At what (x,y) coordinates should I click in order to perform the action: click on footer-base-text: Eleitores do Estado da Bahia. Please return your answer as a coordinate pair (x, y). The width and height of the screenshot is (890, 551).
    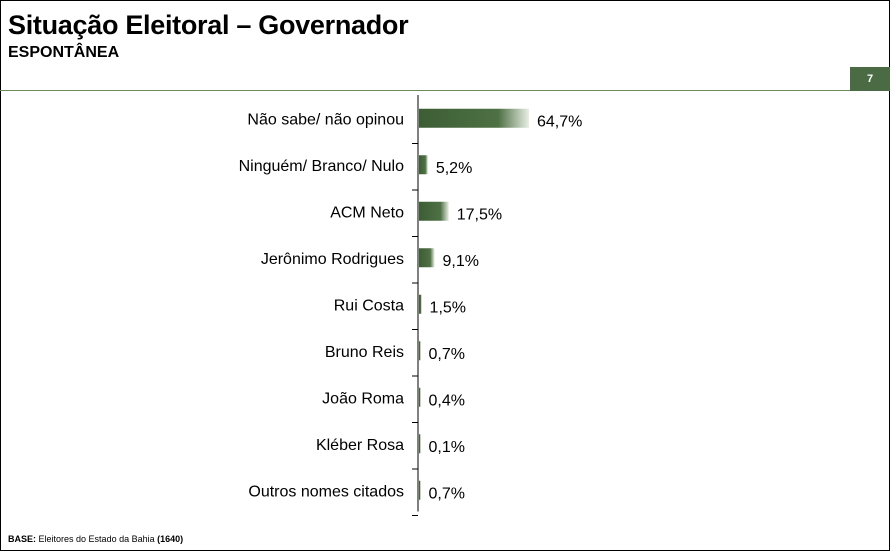
    Looking at the image, I should click on (96, 539).